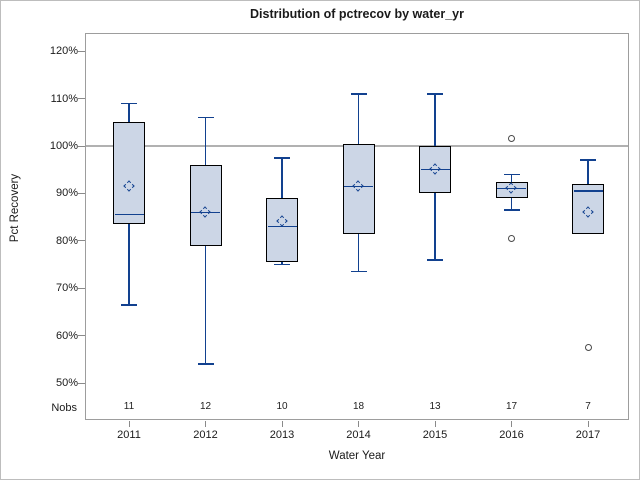 The width and height of the screenshot is (640, 480). I want to click on x-axis-label: Water Year, so click(357, 456).